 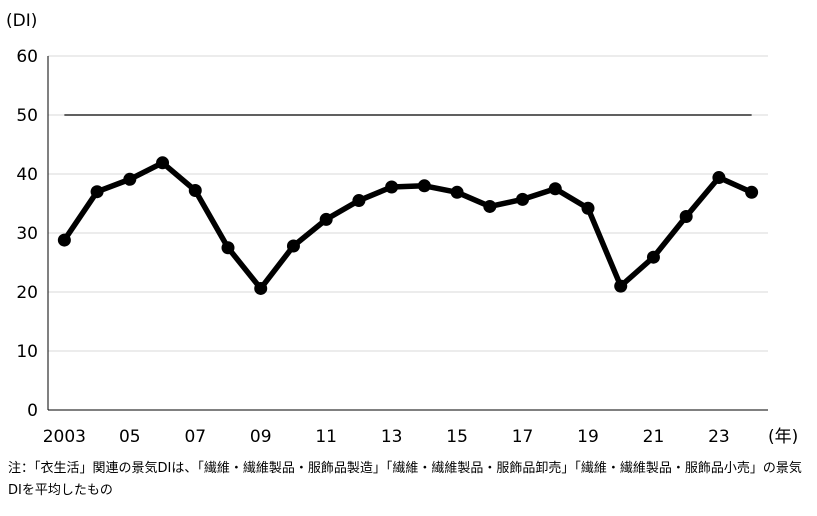 I want to click on y-tick-labels: 0 10 20 30 40 50 60, so click(x=27, y=234).